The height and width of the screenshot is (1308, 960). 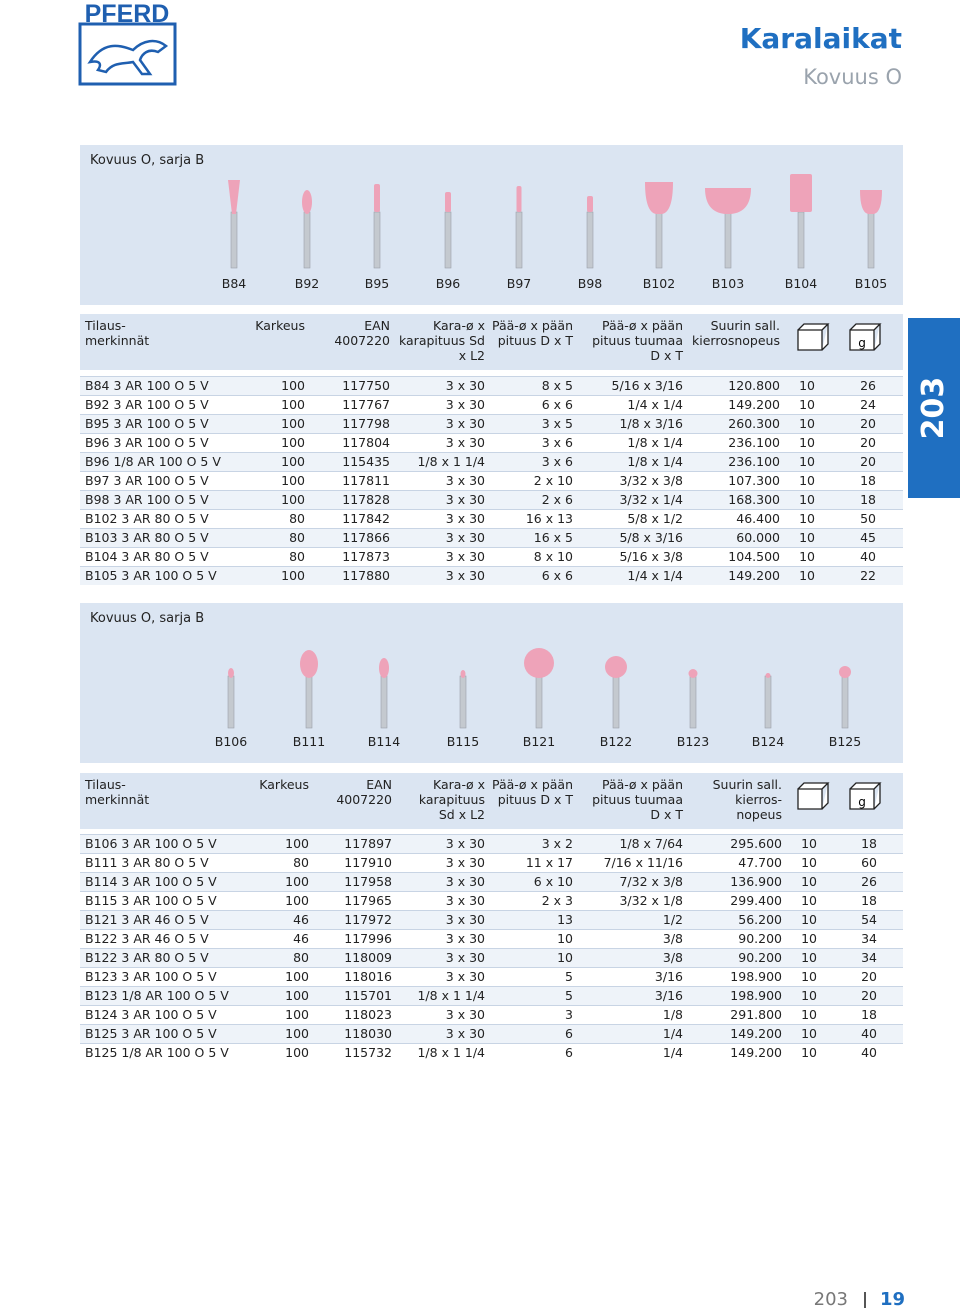 What do you see at coordinates (117, 792) in the screenshot?
I see `column-header: Tilaus- merkinnät` at bounding box center [117, 792].